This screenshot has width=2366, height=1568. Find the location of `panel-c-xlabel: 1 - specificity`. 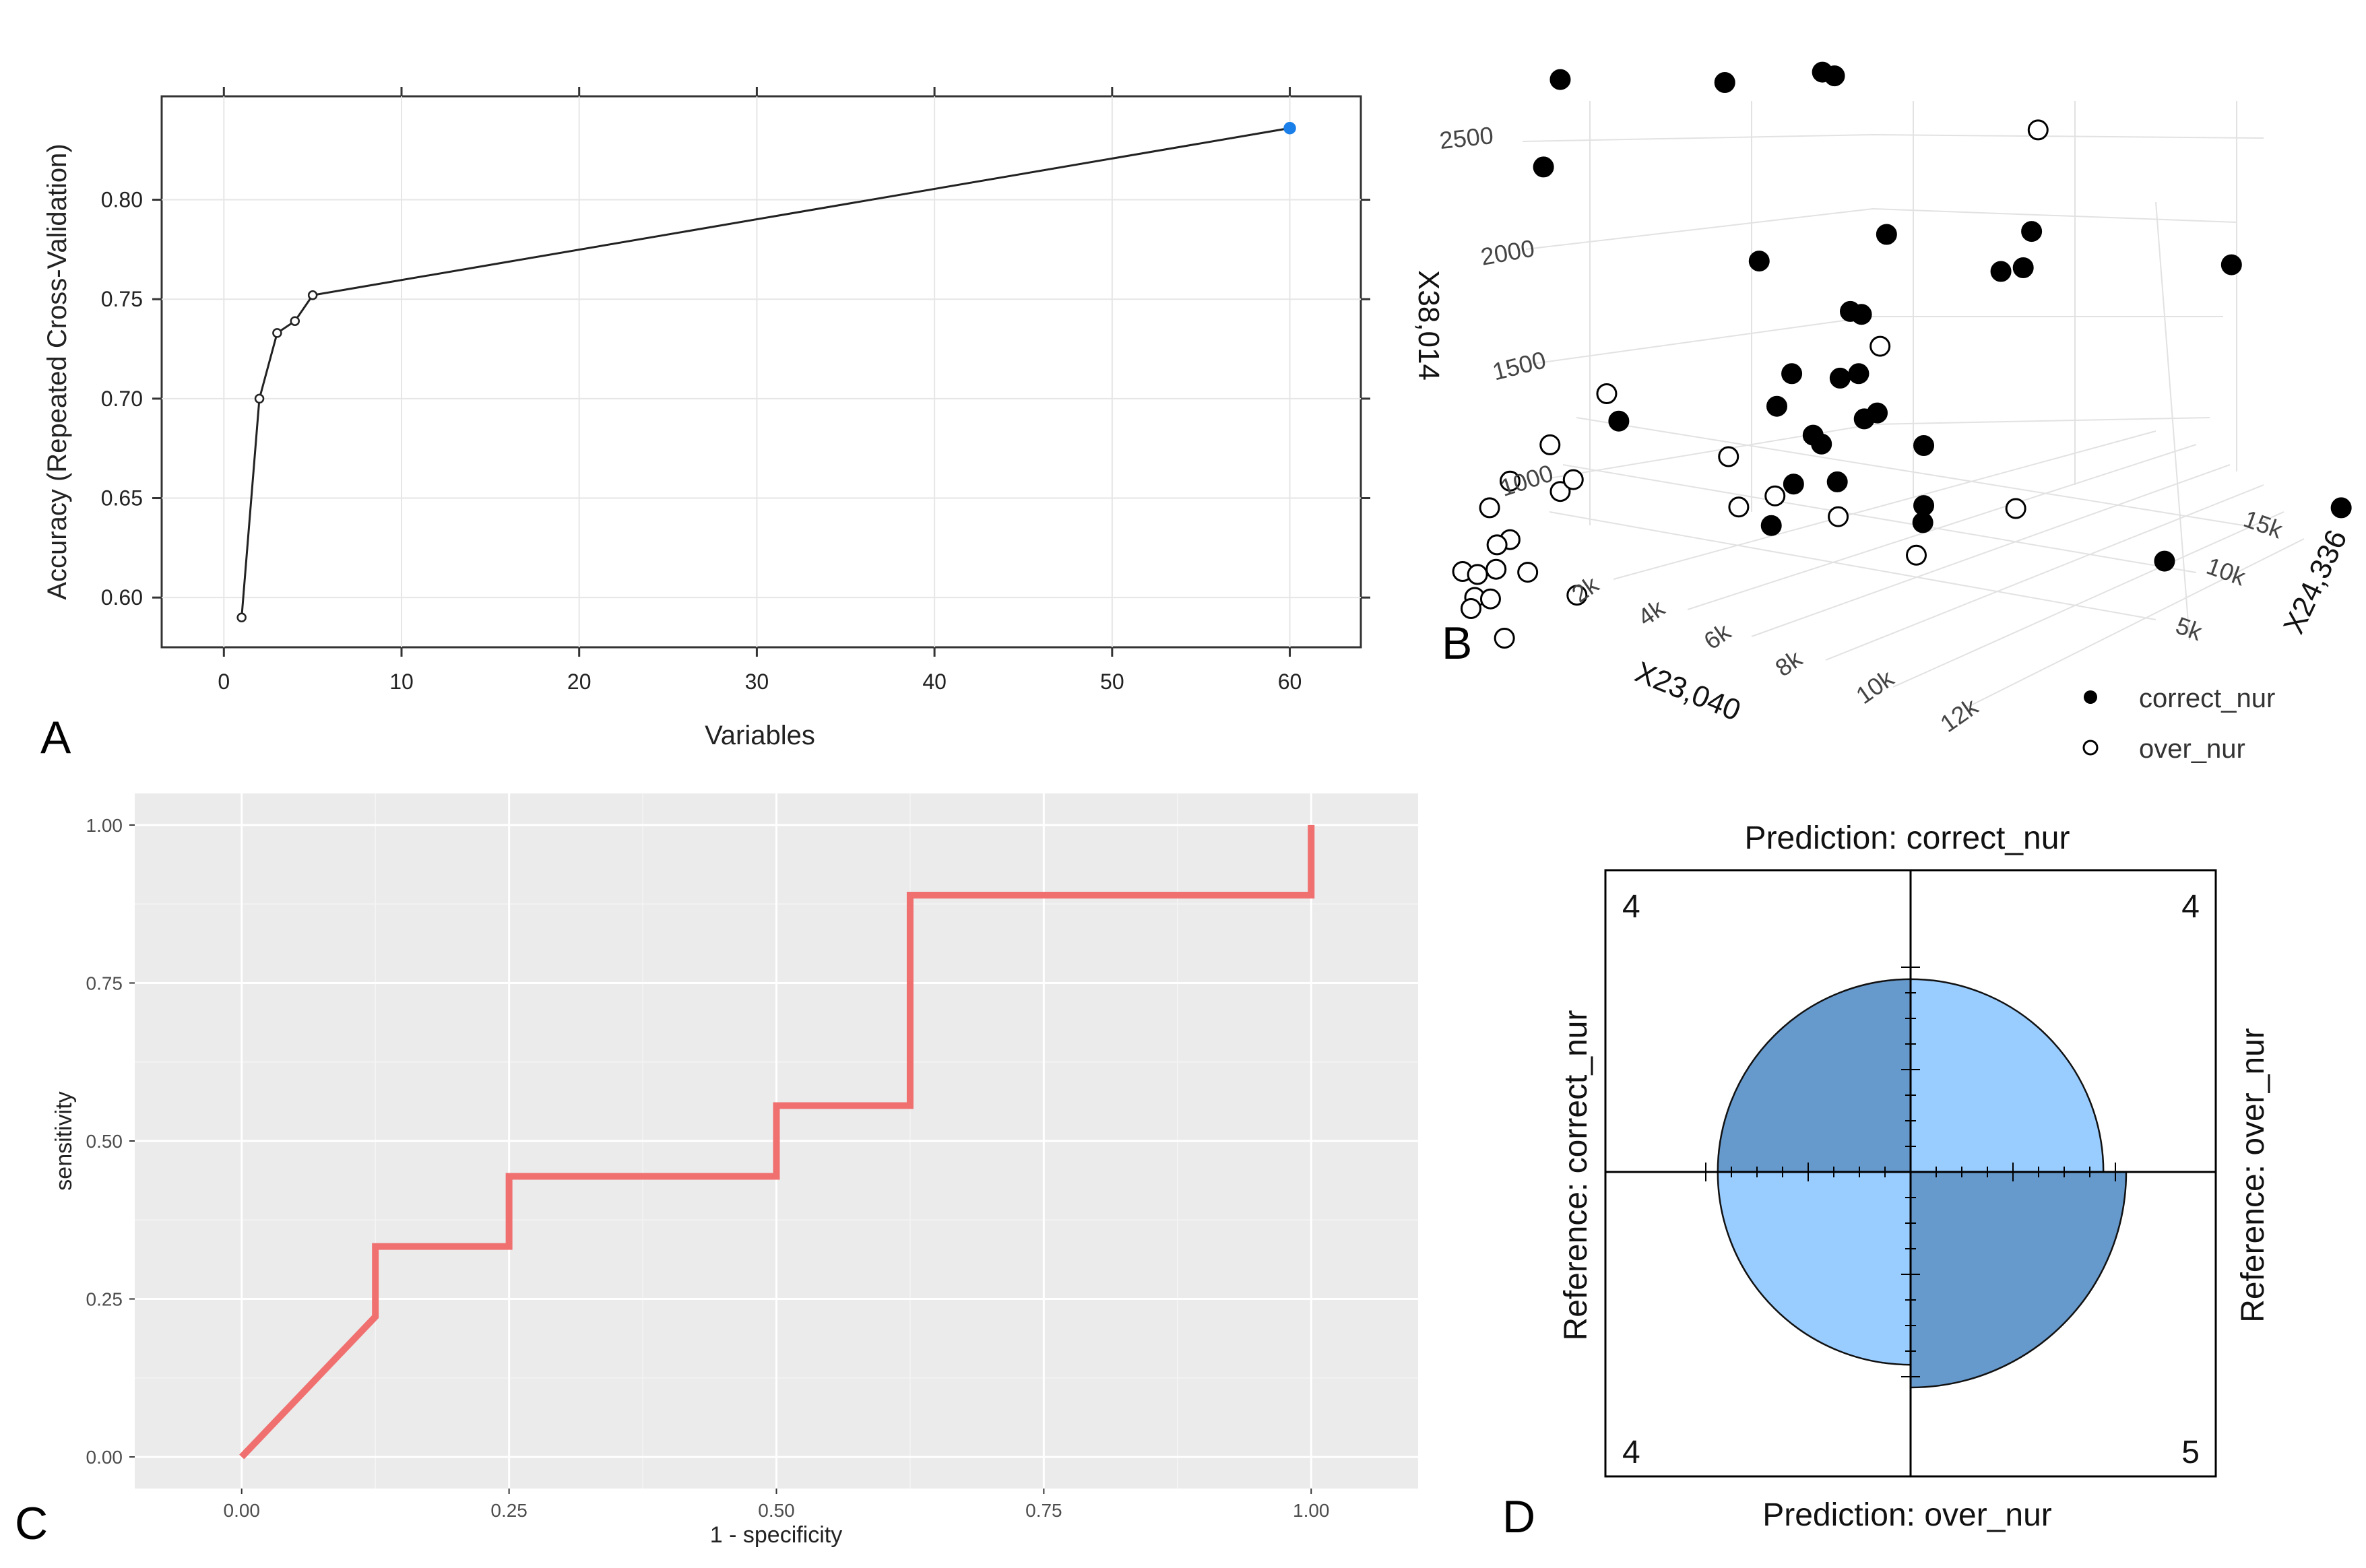

panel-c-xlabel: 1 - specificity is located at coordinates (776, 1535).